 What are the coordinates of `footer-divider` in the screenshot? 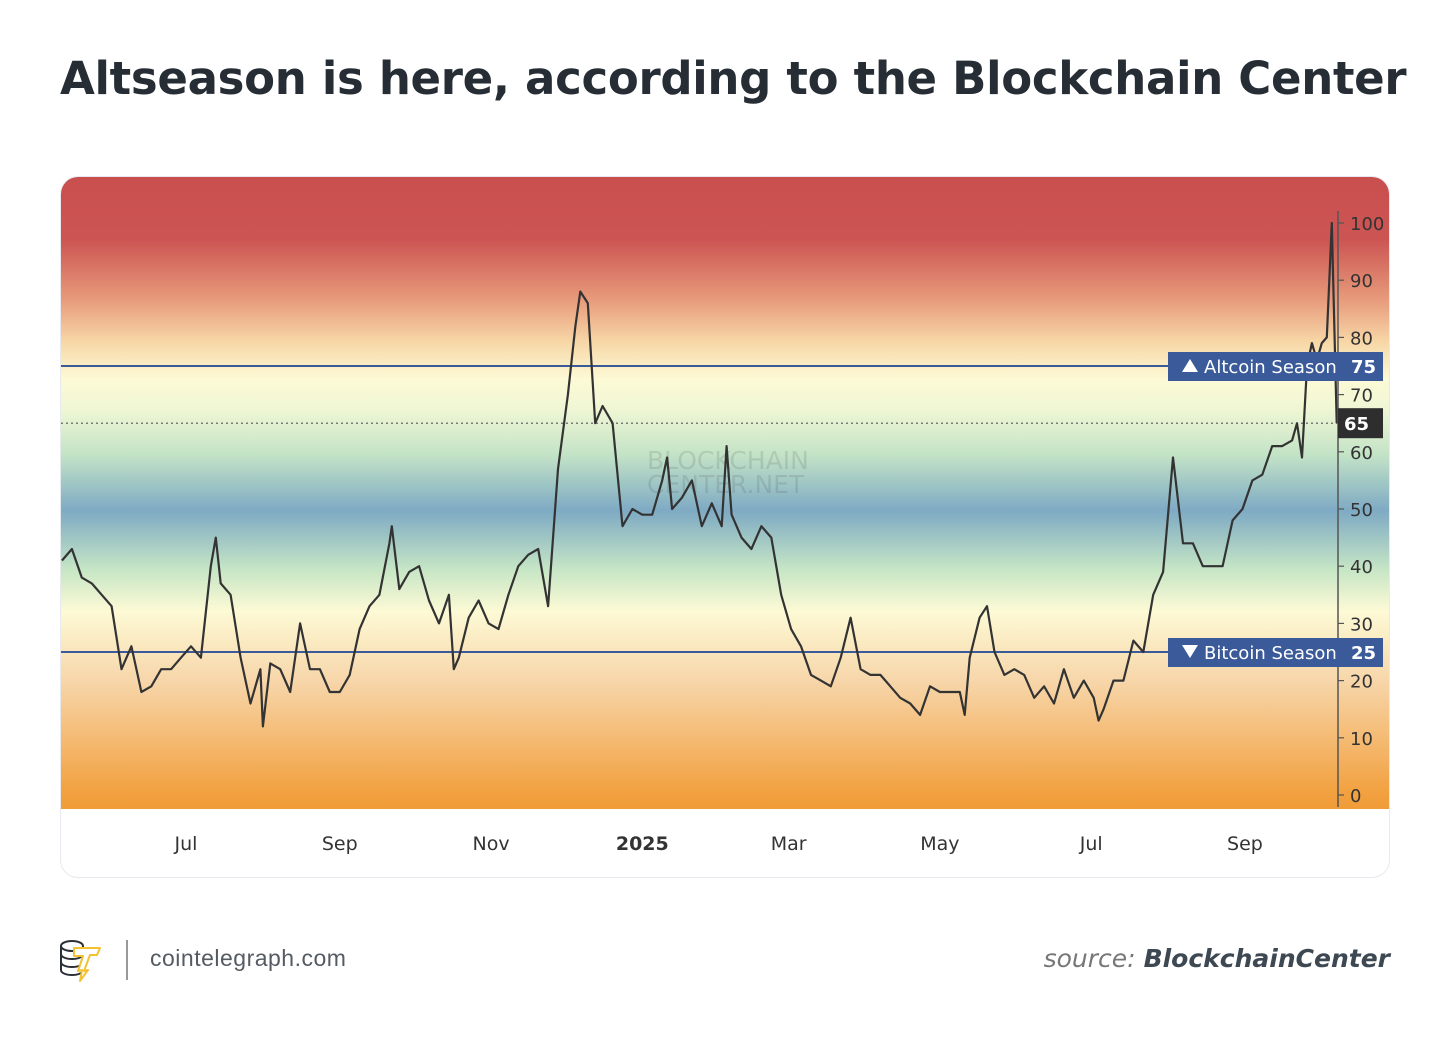 It's located at (127, 960).